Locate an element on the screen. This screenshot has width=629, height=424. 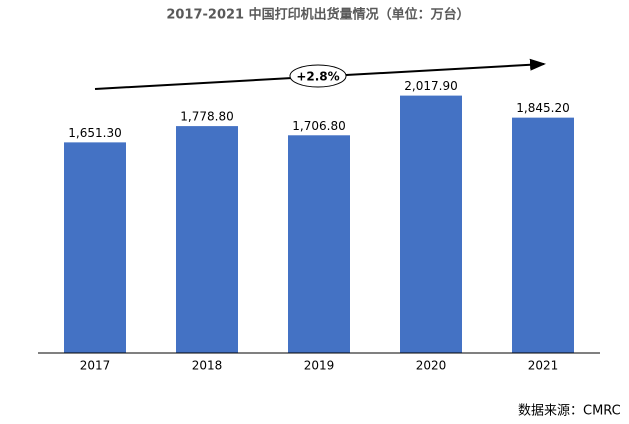
annotation: +2.8% is located at coordinates (317, 77).